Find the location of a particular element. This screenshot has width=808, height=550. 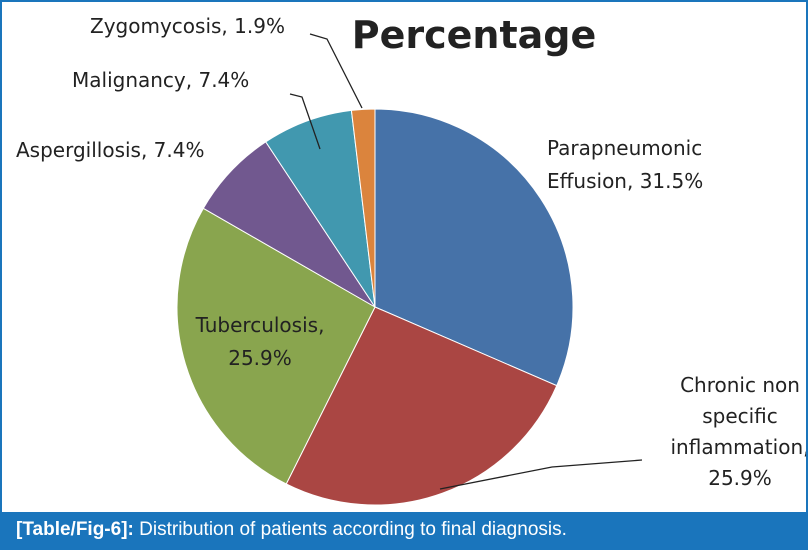

slice-label: Parapneumonic Effusion, 31.5% is located at coordinates (625, 164).